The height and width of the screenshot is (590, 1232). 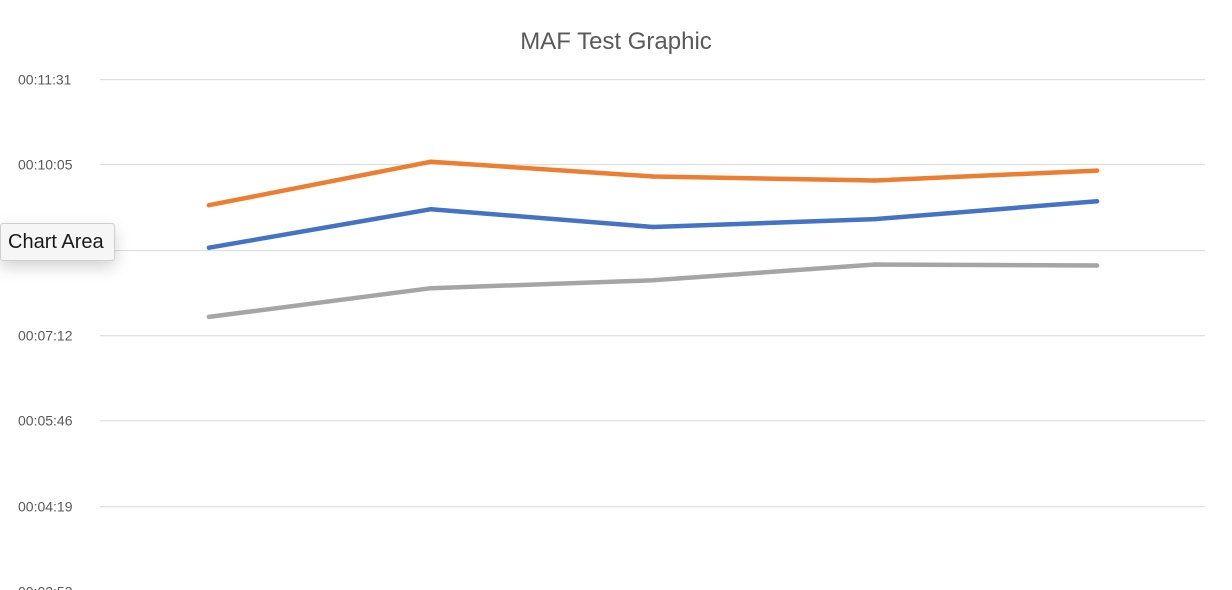 I want to click on y-tick-label: 00:04:19, so click(x=45, y=507).